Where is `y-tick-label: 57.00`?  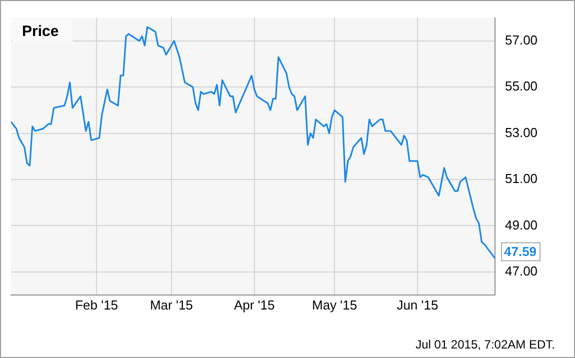
y-tick-label: 57.00 is located at coordinates (521, 40).